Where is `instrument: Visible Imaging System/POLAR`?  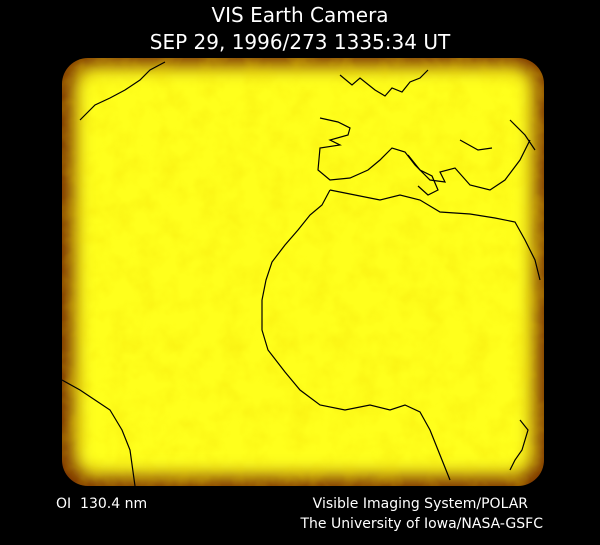 instrument: Visible Imaging System/POLAR is located at coordinates (421, 504).